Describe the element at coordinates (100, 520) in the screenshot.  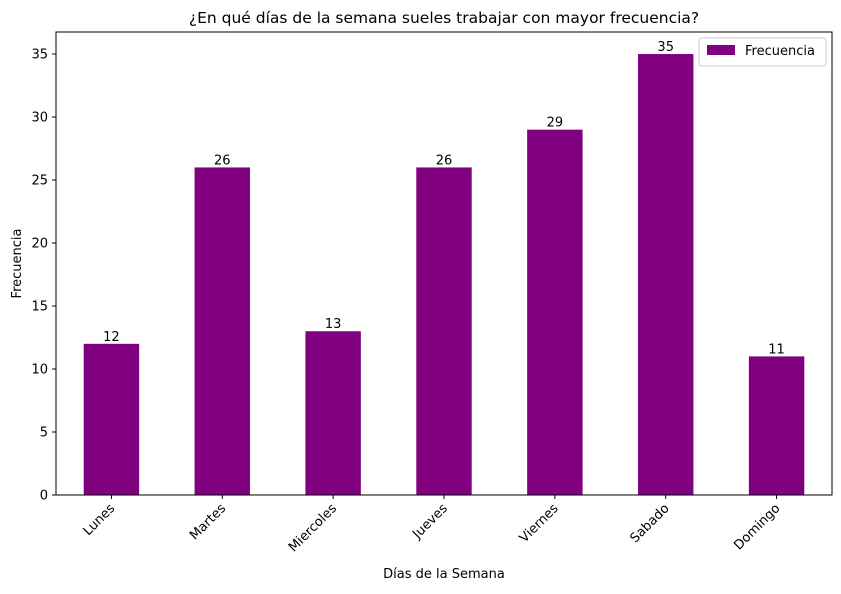
I see `x-tick-label: Lunes` at that location.